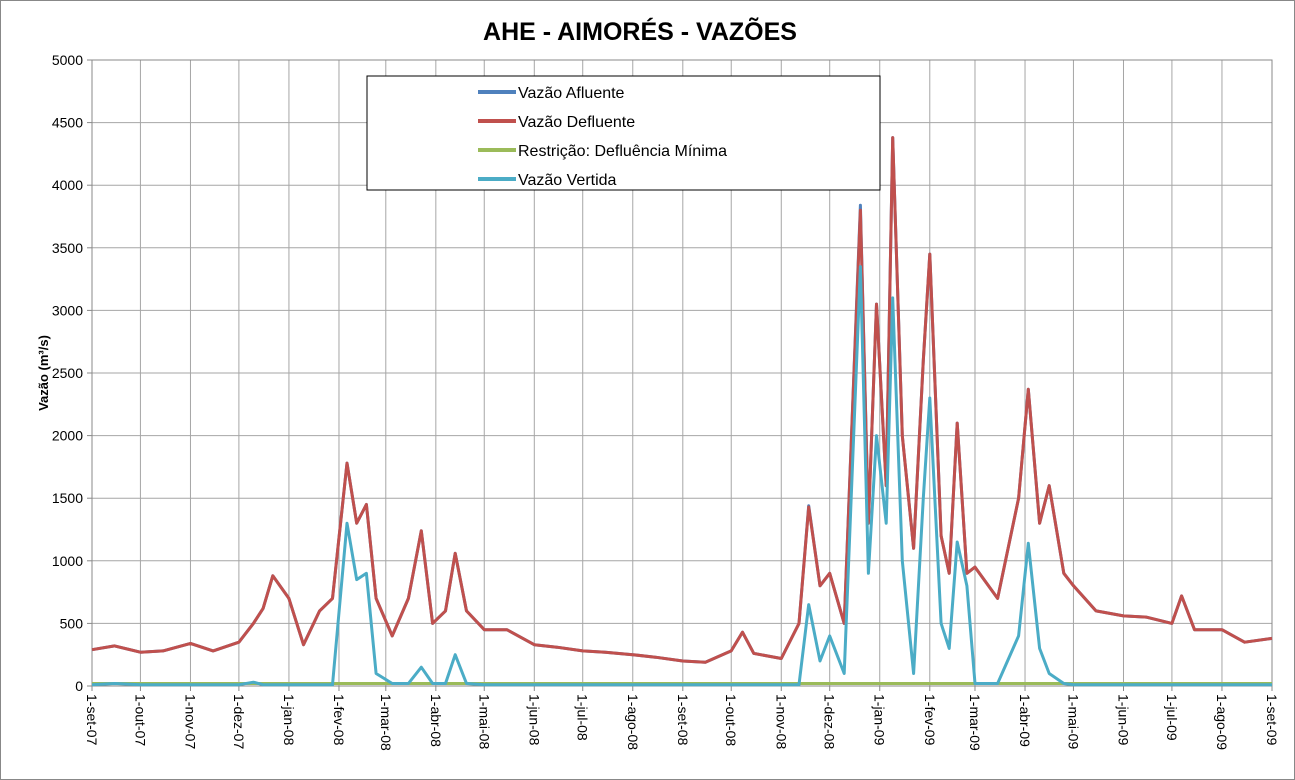 Image resolution: width=1295 pixels, height=780 pixels. I want to click on x-tick-label: 1-set-08, so click(683, 720).